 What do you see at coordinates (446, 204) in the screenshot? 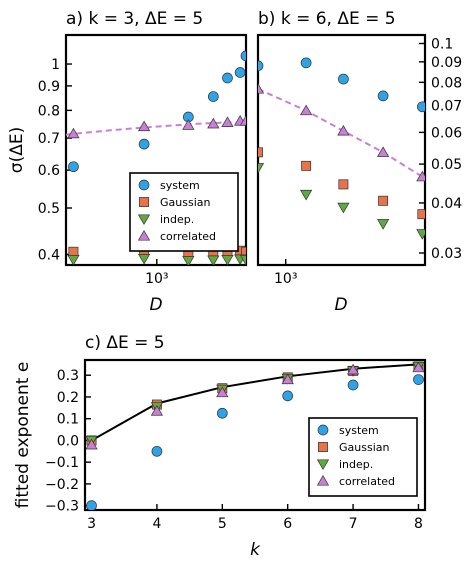
I see `ytick-label: 0.04` at bounding box center [446, 204].